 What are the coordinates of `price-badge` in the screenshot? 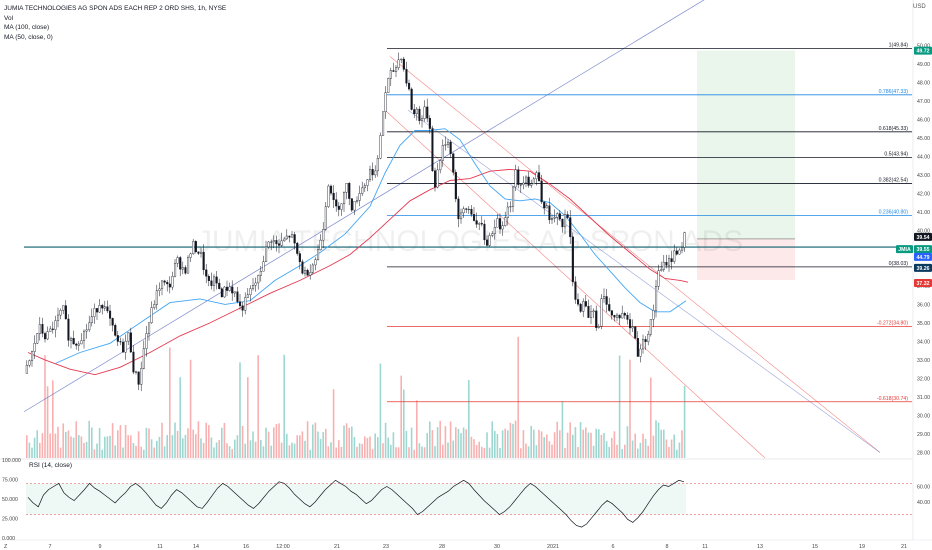 It's located at (923, 50).